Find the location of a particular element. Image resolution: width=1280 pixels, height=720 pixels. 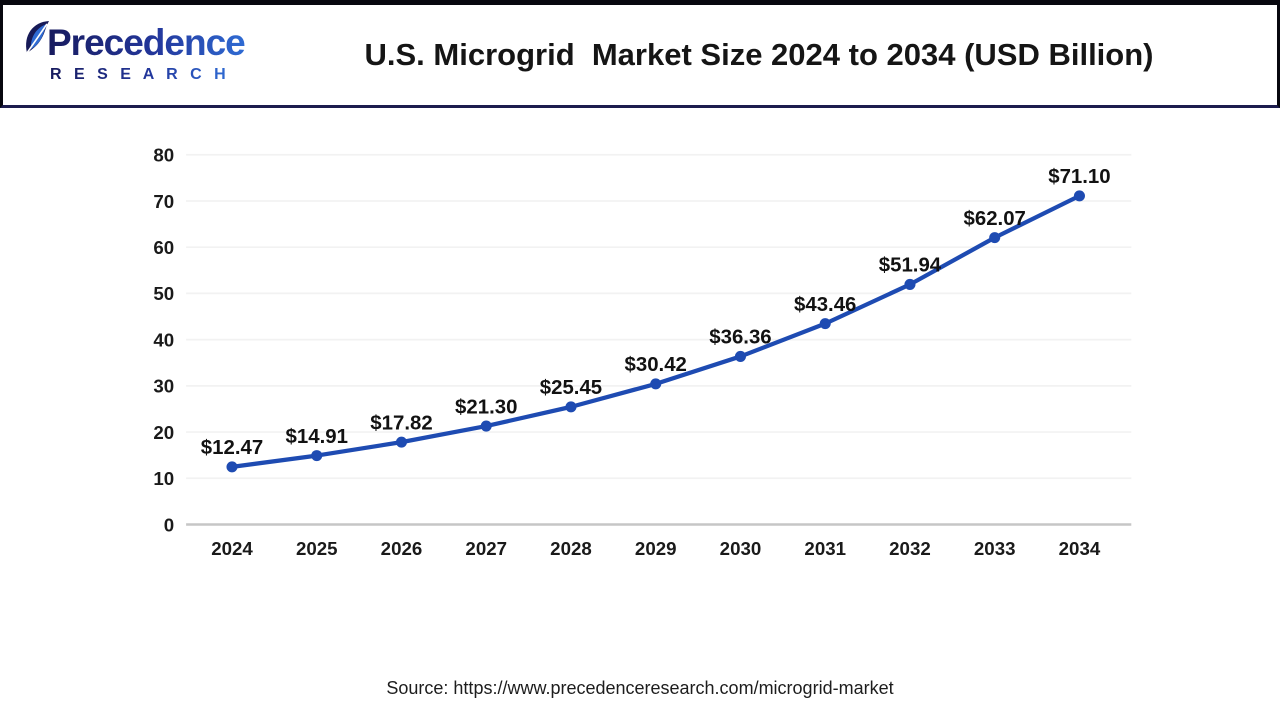

logo-graphic: Precedence R E S E A R C H is located at coordinates (136, 51).